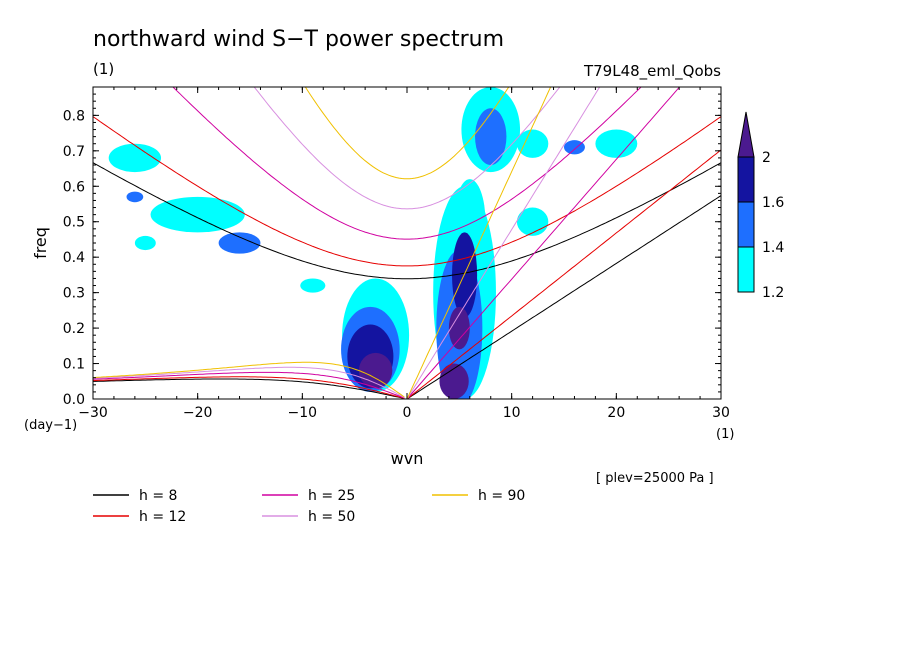 The height and width of the screenshot is (654, 904). Describe the element at coordinates (616, 413) in the screenshot. I see `x-tick-label: 20` at that location.